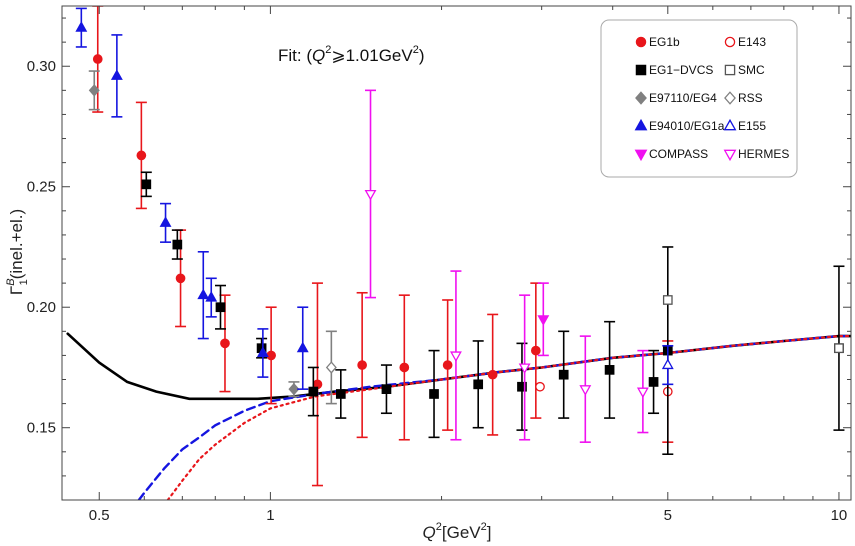  I want to click on y-axis-label-rest: (inel.+el.), so click(16, 244).